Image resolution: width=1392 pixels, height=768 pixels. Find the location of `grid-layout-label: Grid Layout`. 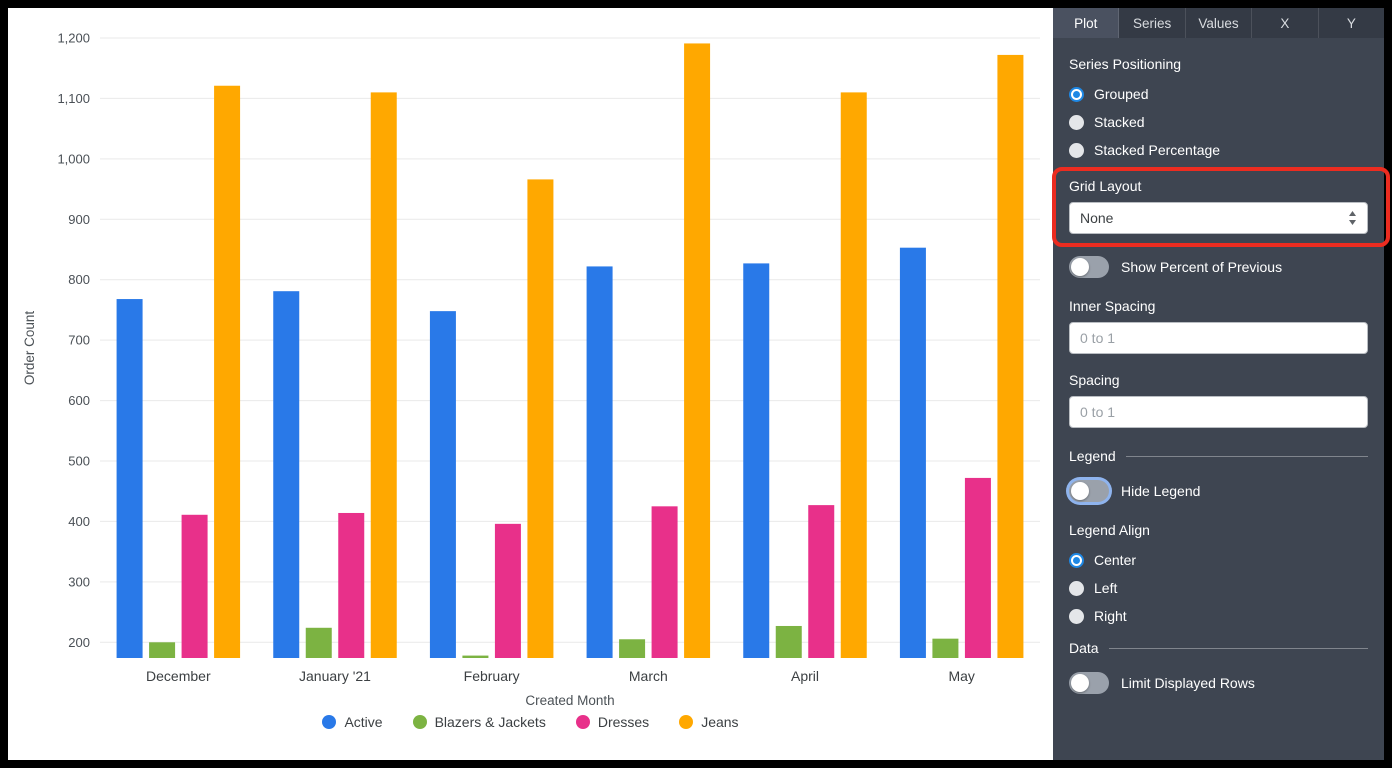

grid-layout-label: Grid Layout is located at coordinates (1105, 186).